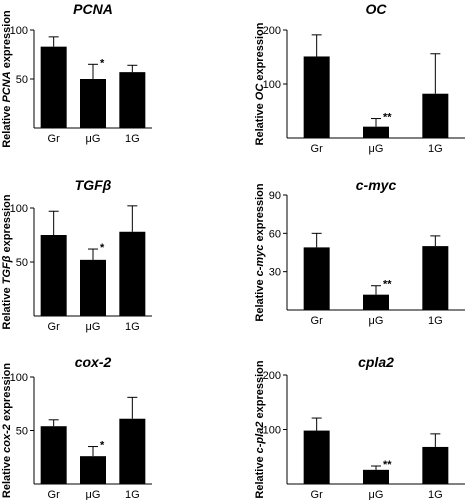 This screenshot has width=472, height=500. What do you see at coordinates (275, 234) in the screenshot?
I see `panel-4-y-tick-label: 60` at bounding box center [275, 234].